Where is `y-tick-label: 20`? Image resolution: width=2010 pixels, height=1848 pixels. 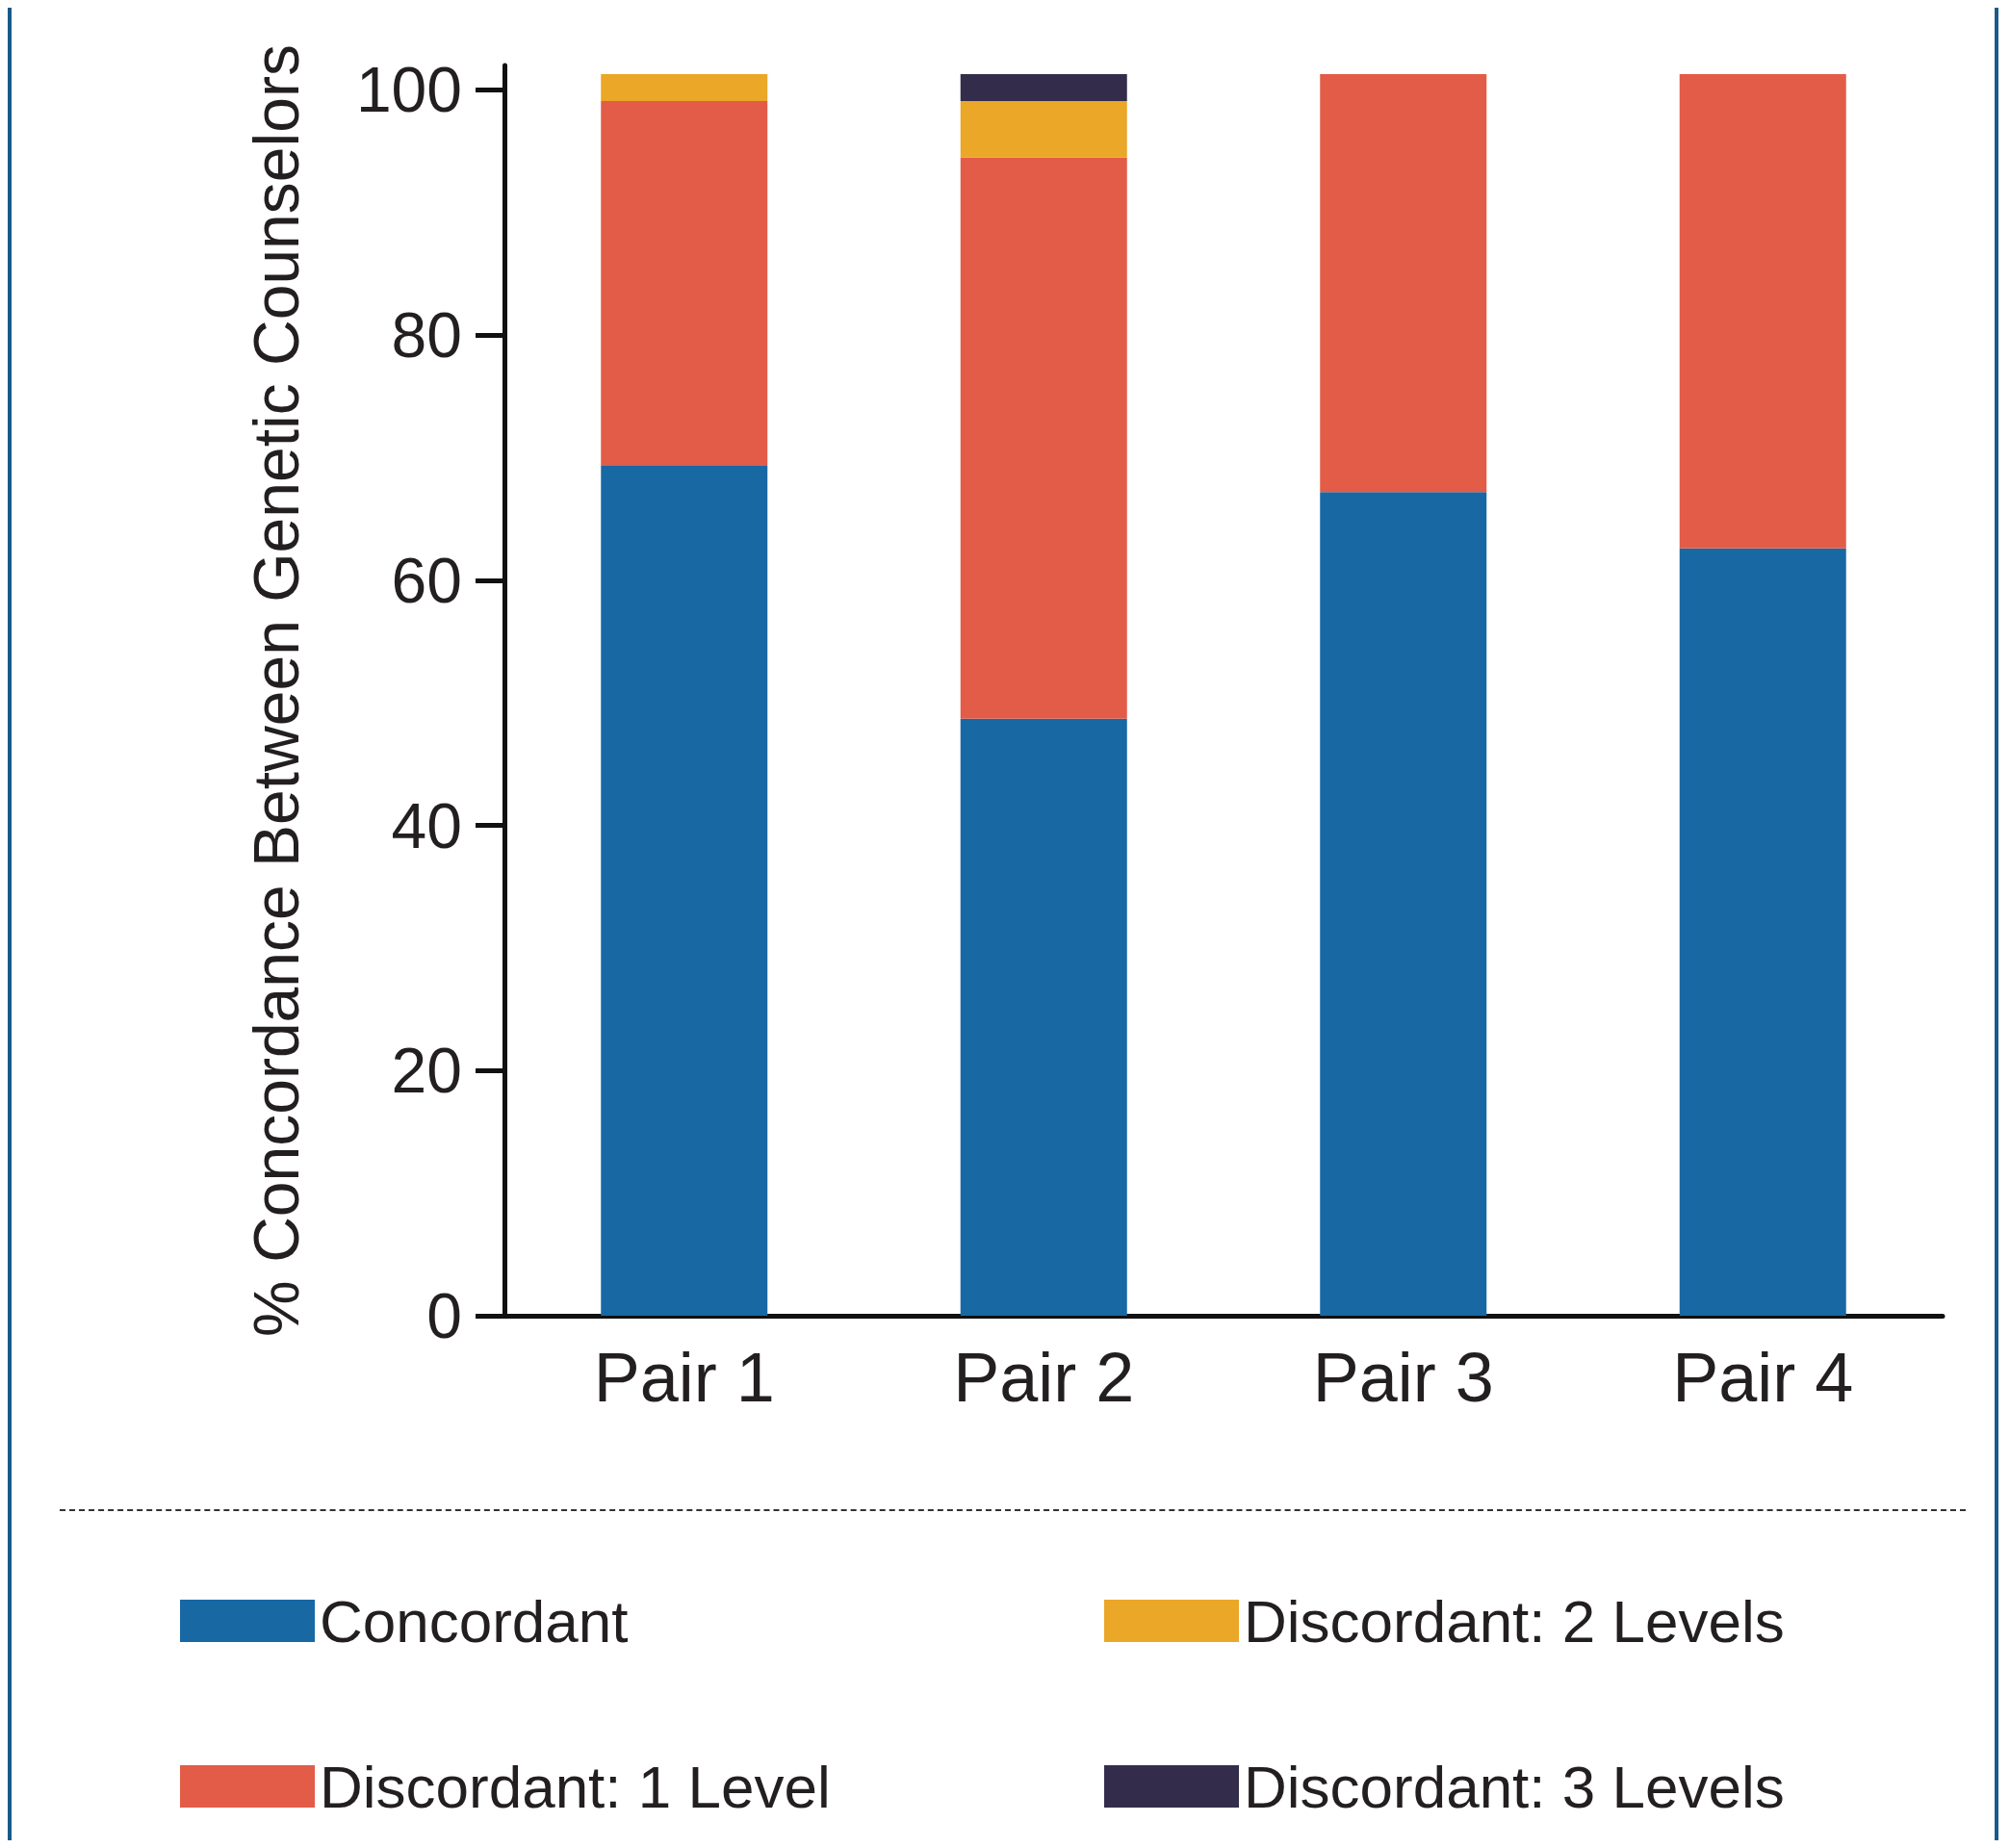 y-tick-label: 20 is located at coordinates (426, 1071).